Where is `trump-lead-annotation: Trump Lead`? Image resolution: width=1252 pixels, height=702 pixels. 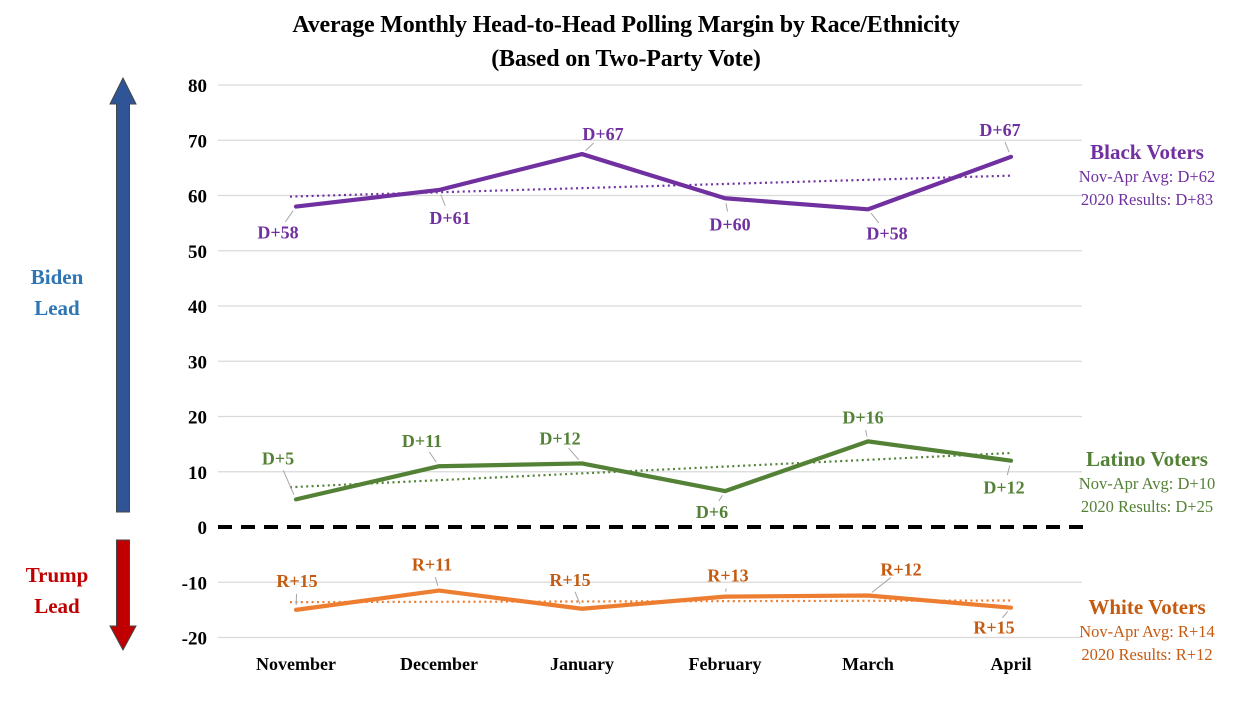
trump-lead-annotation: Trump Lead is located at coordinates (57, 591).